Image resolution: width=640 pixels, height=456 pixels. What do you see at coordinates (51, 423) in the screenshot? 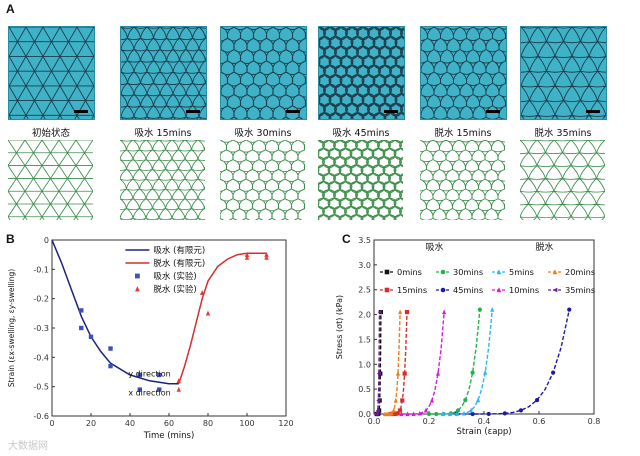
I see `b-x-tick-label: 0` at bounding box center [51, 423].